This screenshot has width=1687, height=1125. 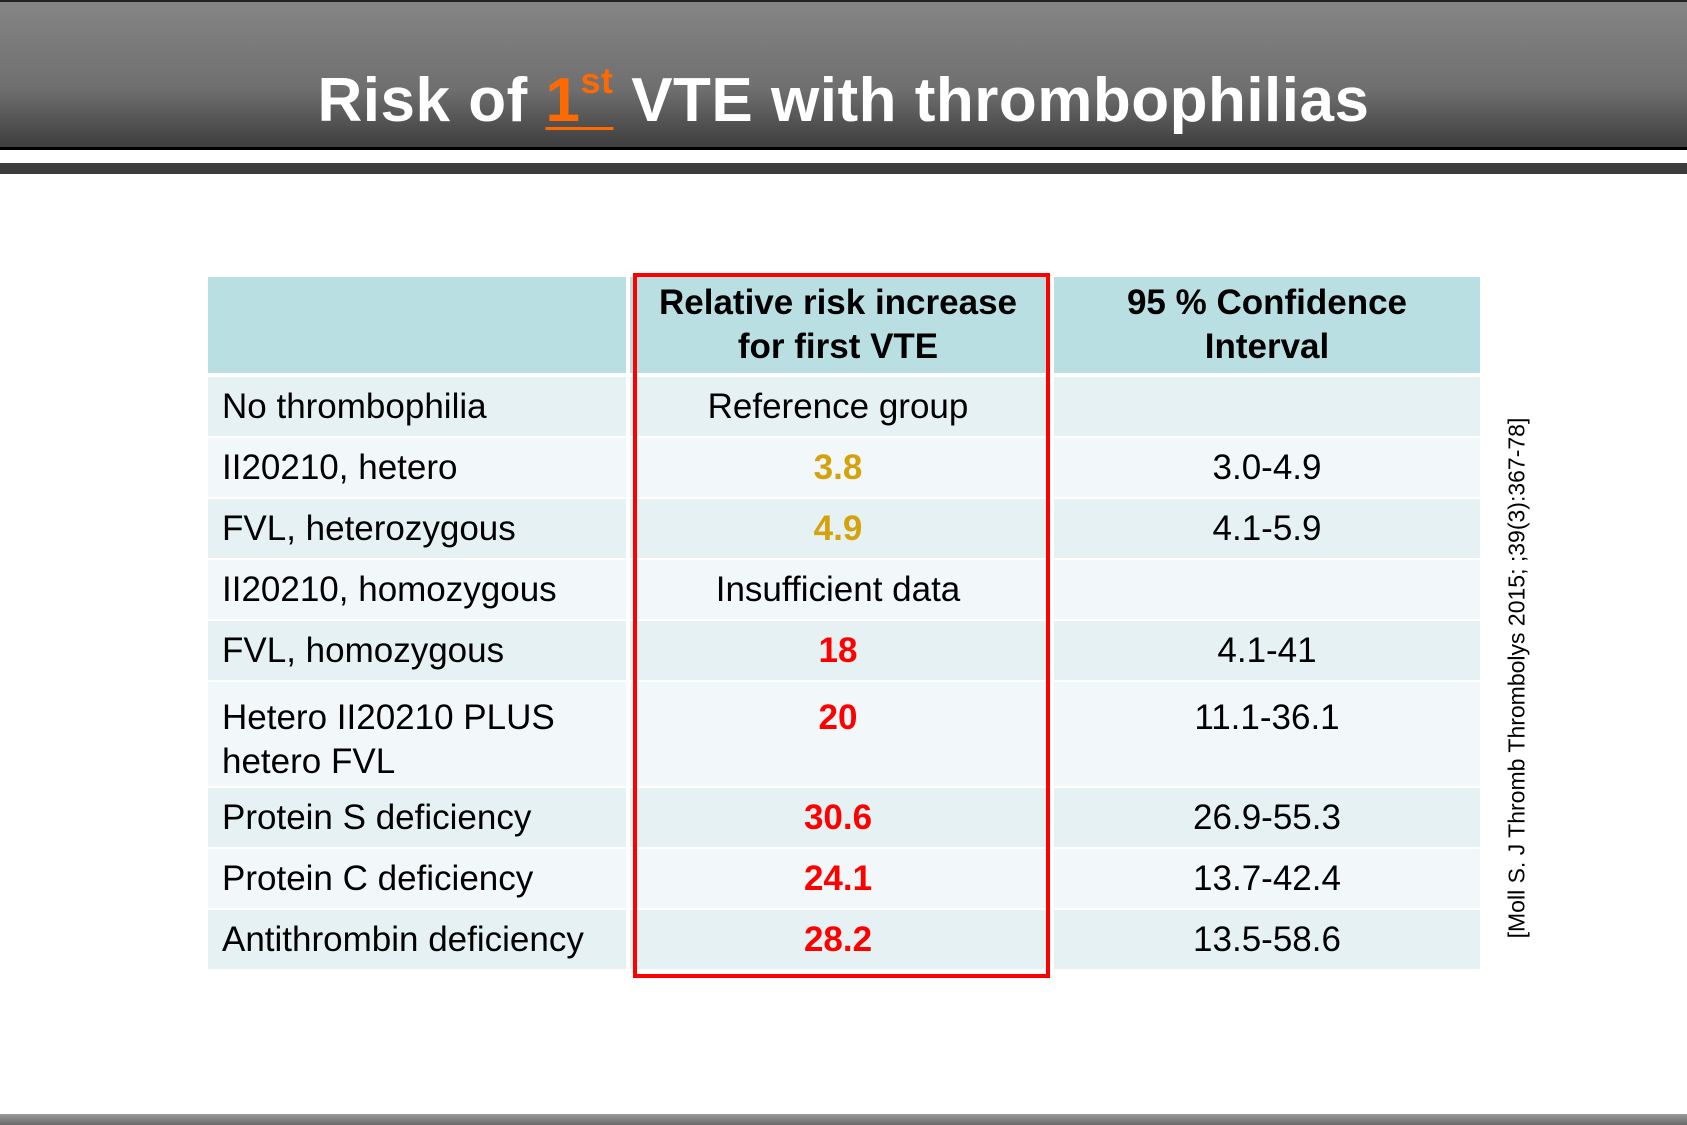 I want to click on table-row: Antithrombin deficiency 28.2 13.5-58.6, so click(x=844, y=940).